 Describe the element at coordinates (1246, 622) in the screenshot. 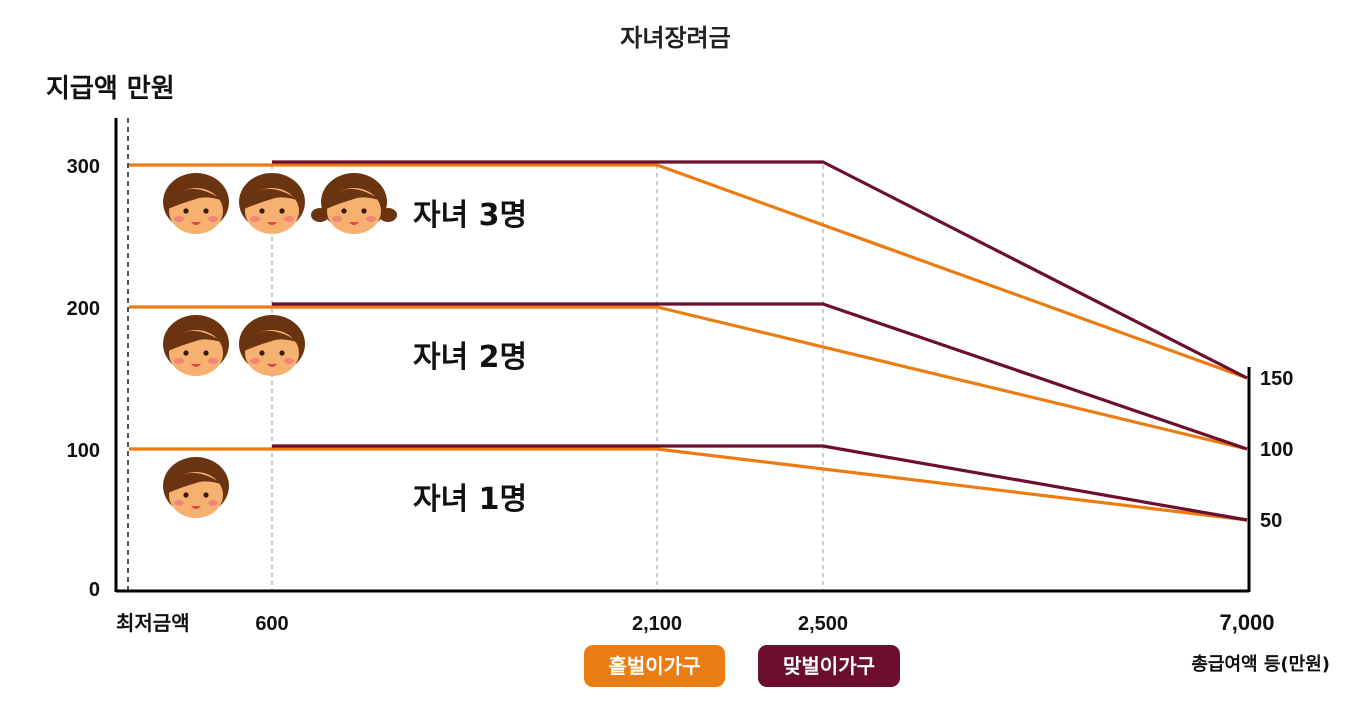

I see `x-tick-4: 7,000` at that location.